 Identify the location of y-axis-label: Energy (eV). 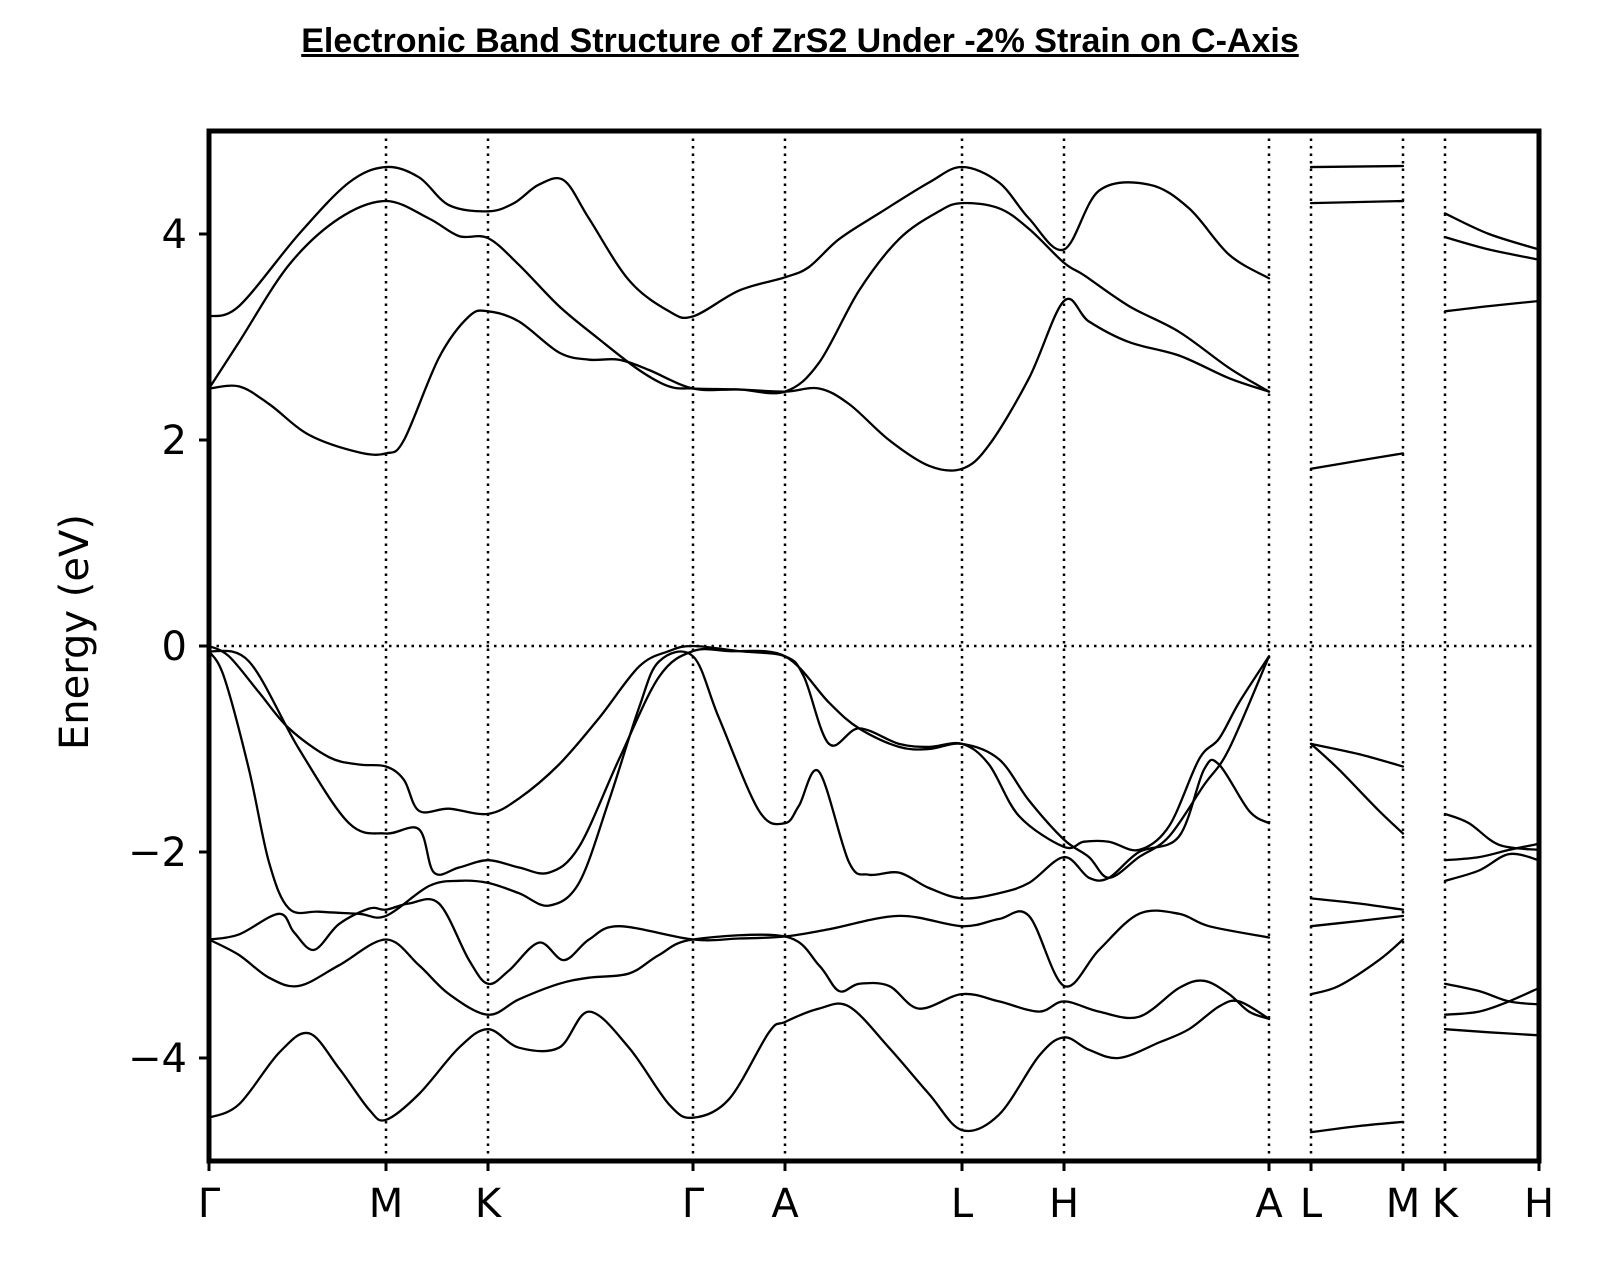
(75, 632).